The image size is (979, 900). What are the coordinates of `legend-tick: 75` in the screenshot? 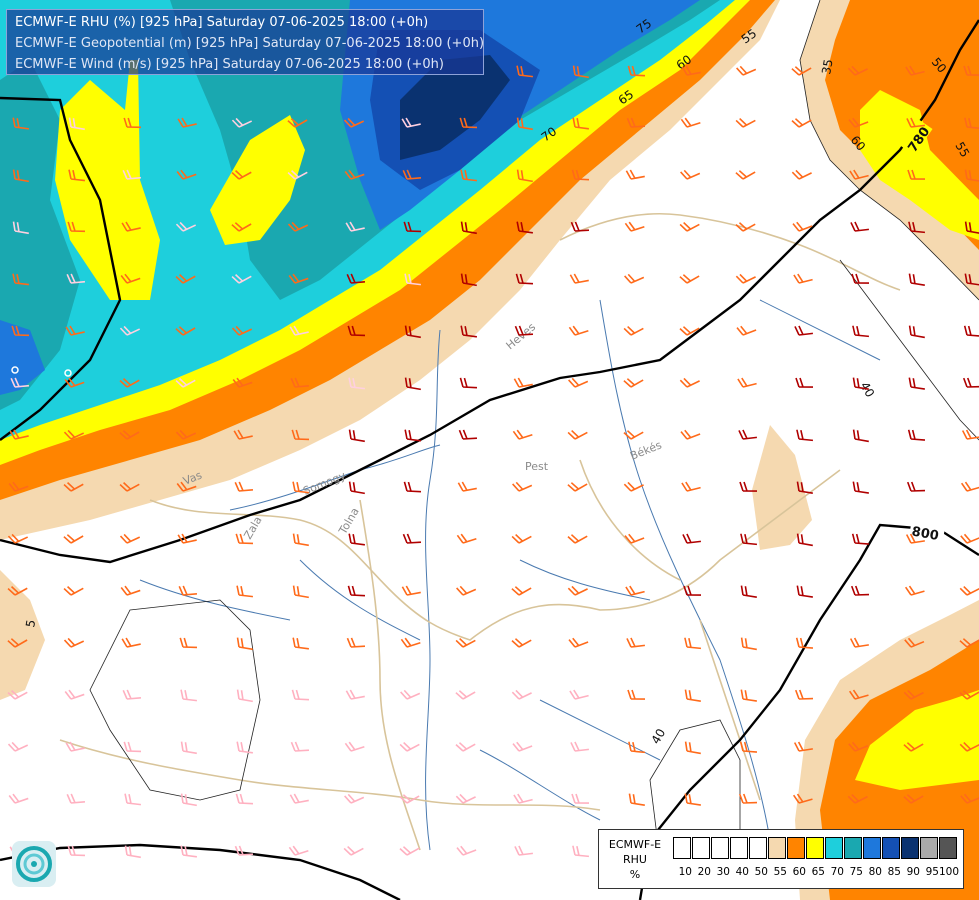 It's located at (856, 872).